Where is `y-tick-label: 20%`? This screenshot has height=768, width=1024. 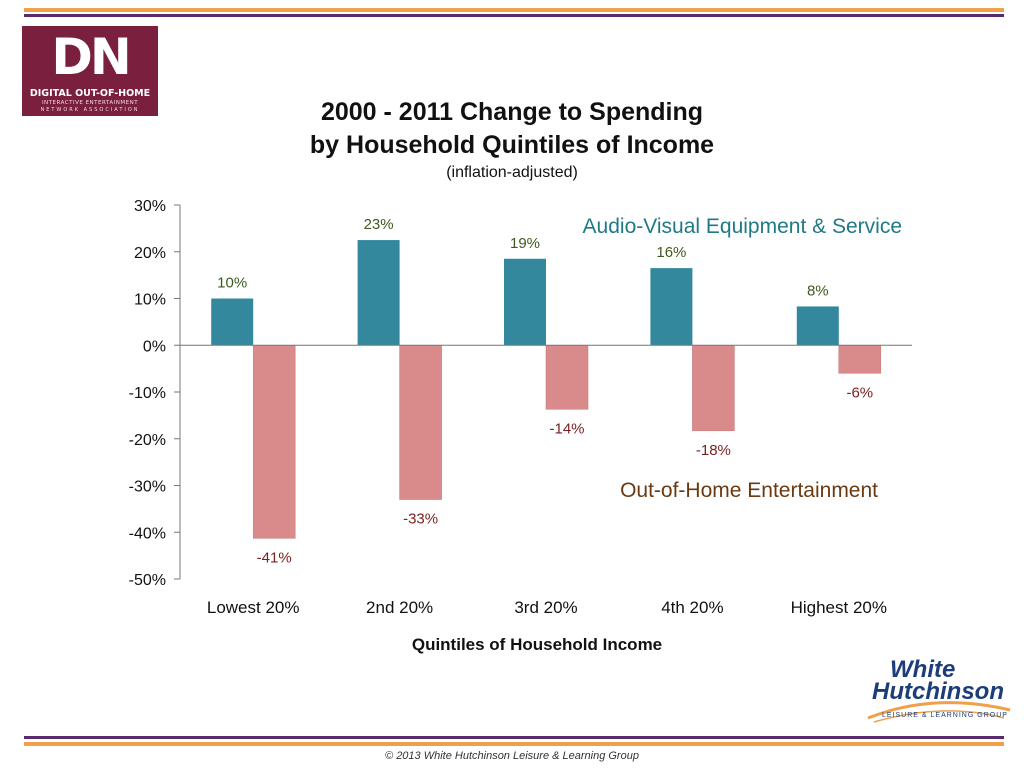 y-tick-label: 20% is located at coordinates (150, 253).